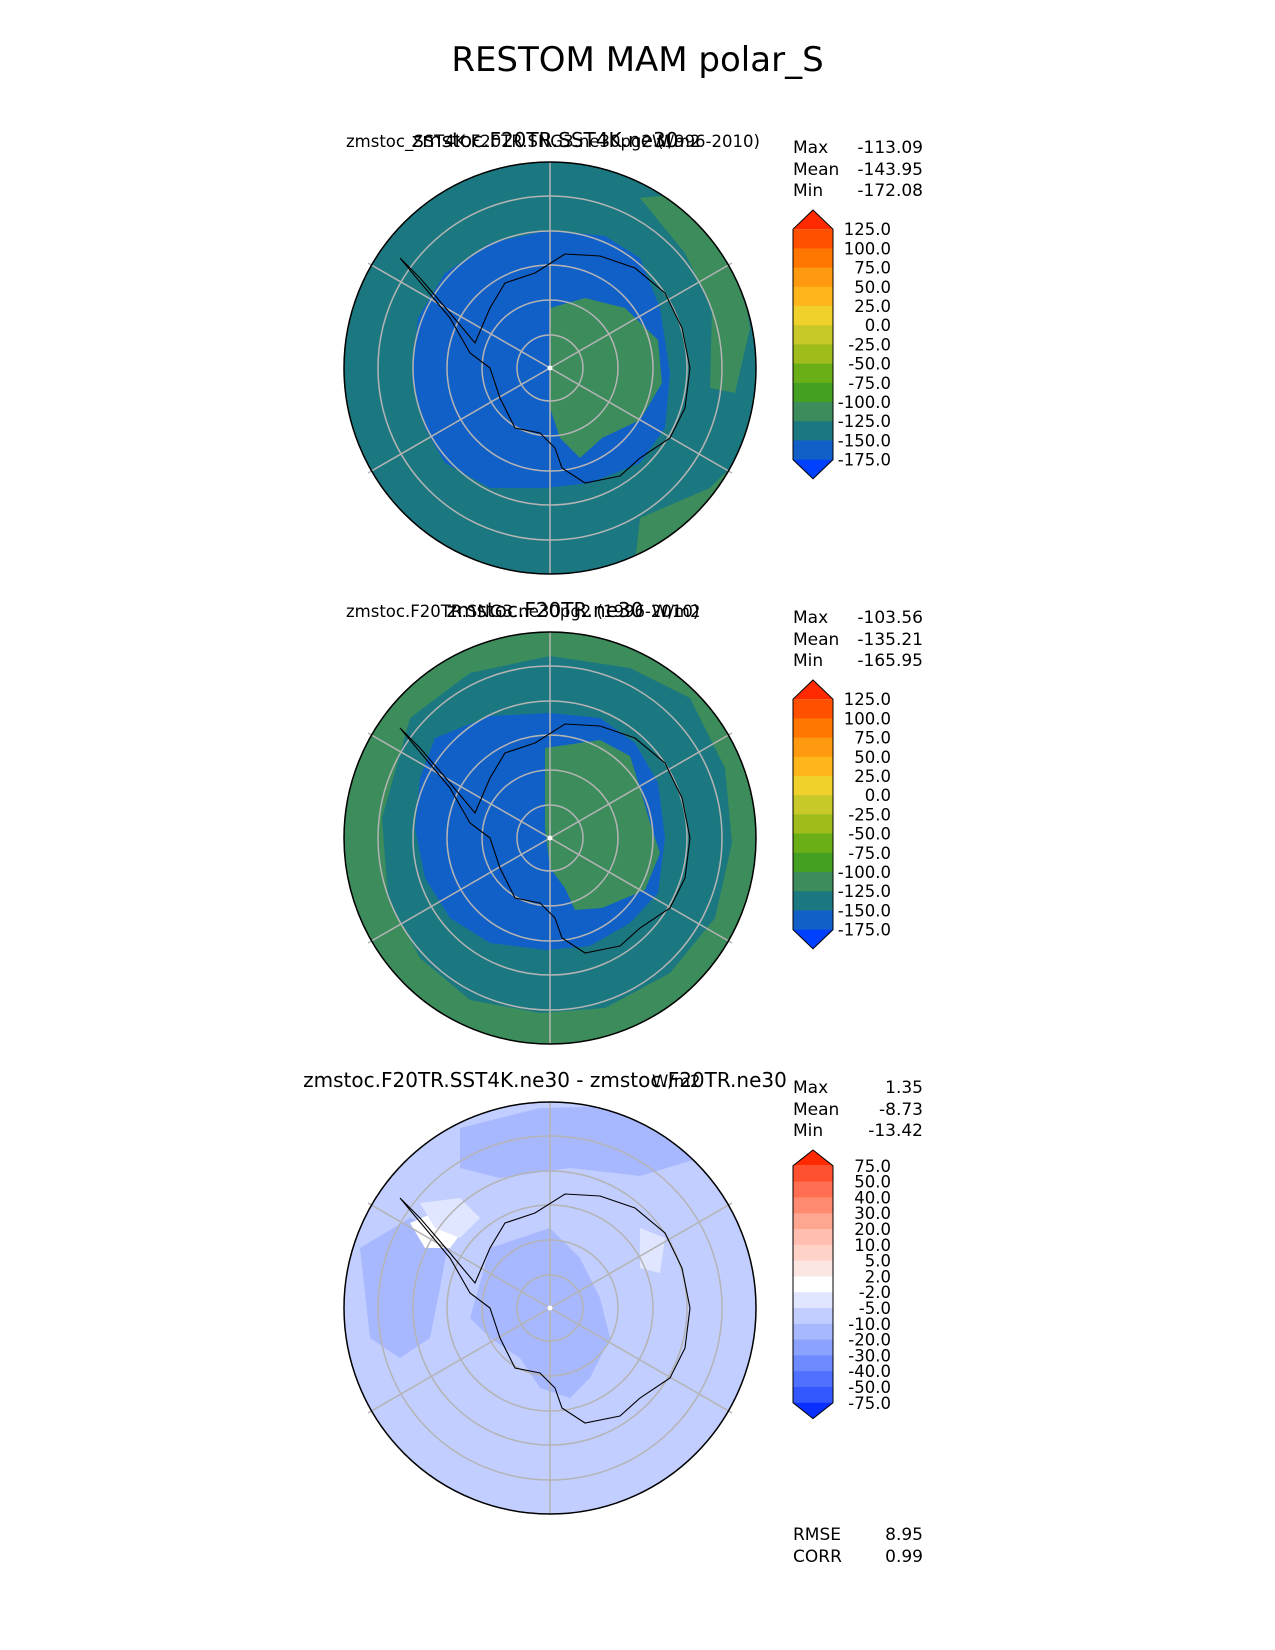 This screenshot has height=1650, width=1275. Describe the element at coordinates (872, 1197) in the screenshot. I see `colorbar-tick-label: 40.0` at that location.